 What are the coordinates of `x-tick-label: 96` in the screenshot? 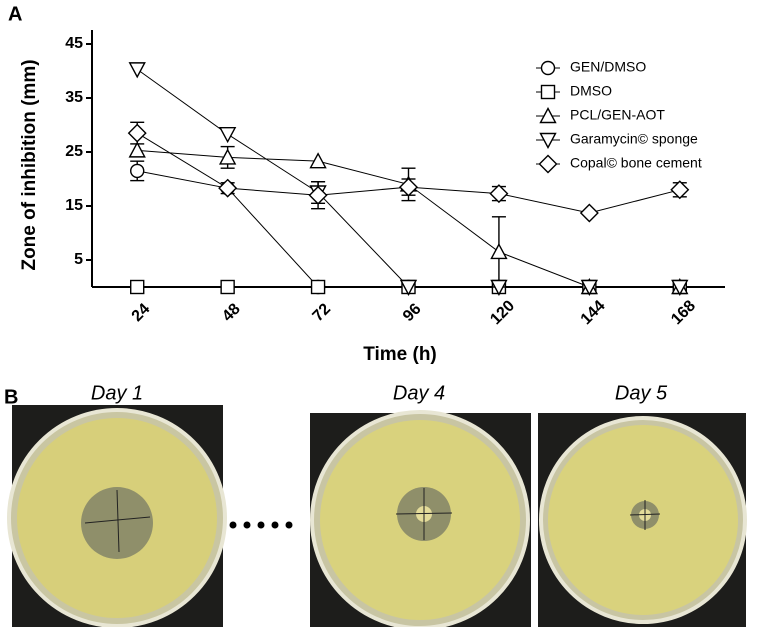 It's located at (412, 312).